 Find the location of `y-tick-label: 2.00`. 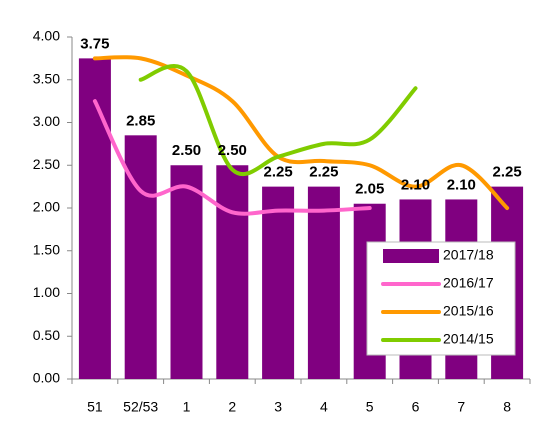

y-tick-label: 2.00 is located at coordinates (46, 207).